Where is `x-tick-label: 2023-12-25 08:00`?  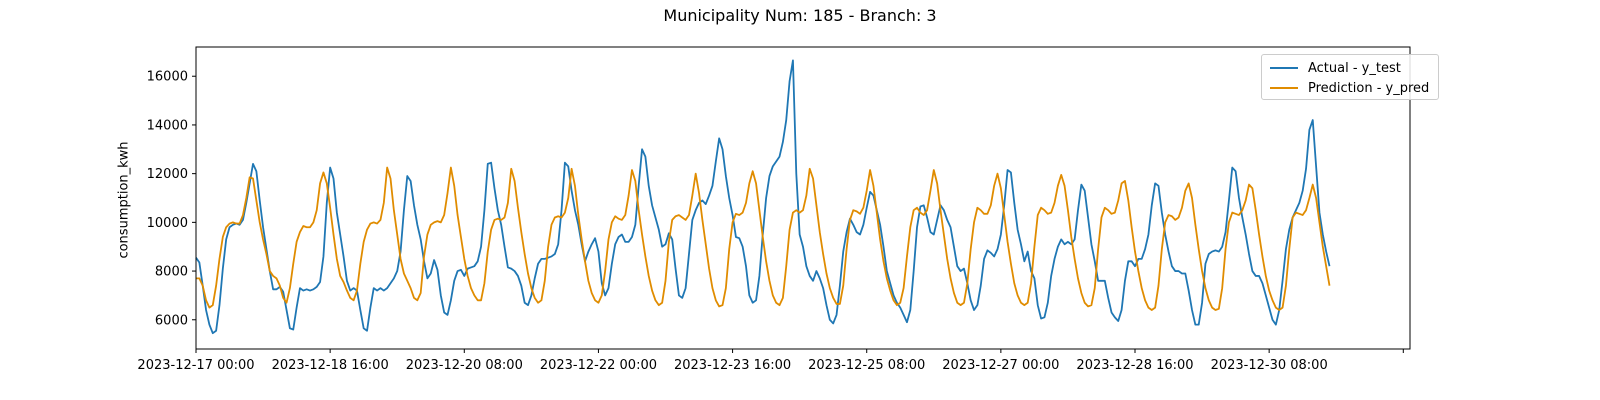 x-tick-label: 2023-12-25 08:00 is located at coordinates (866, 365).